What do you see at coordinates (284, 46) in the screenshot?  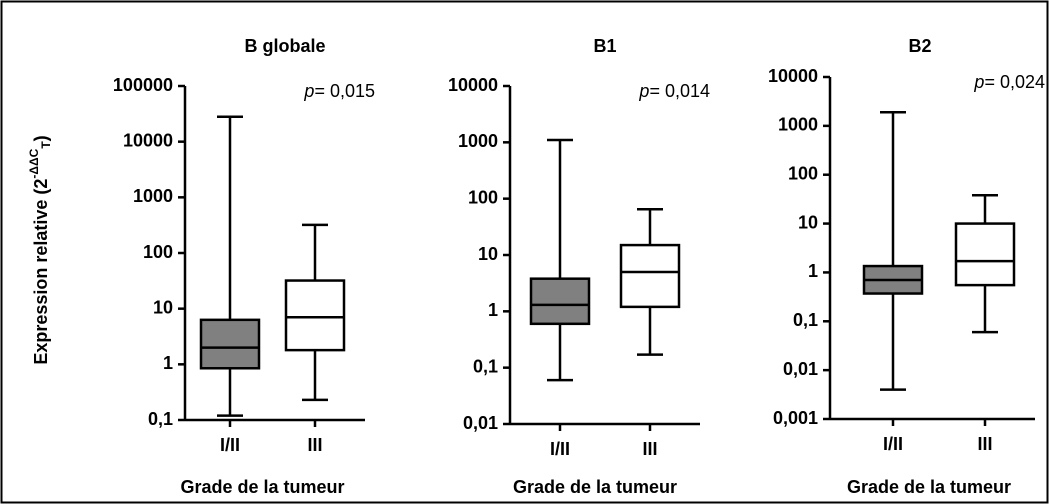 I see `panel-title: B globale` at bounding box center [284, 46].